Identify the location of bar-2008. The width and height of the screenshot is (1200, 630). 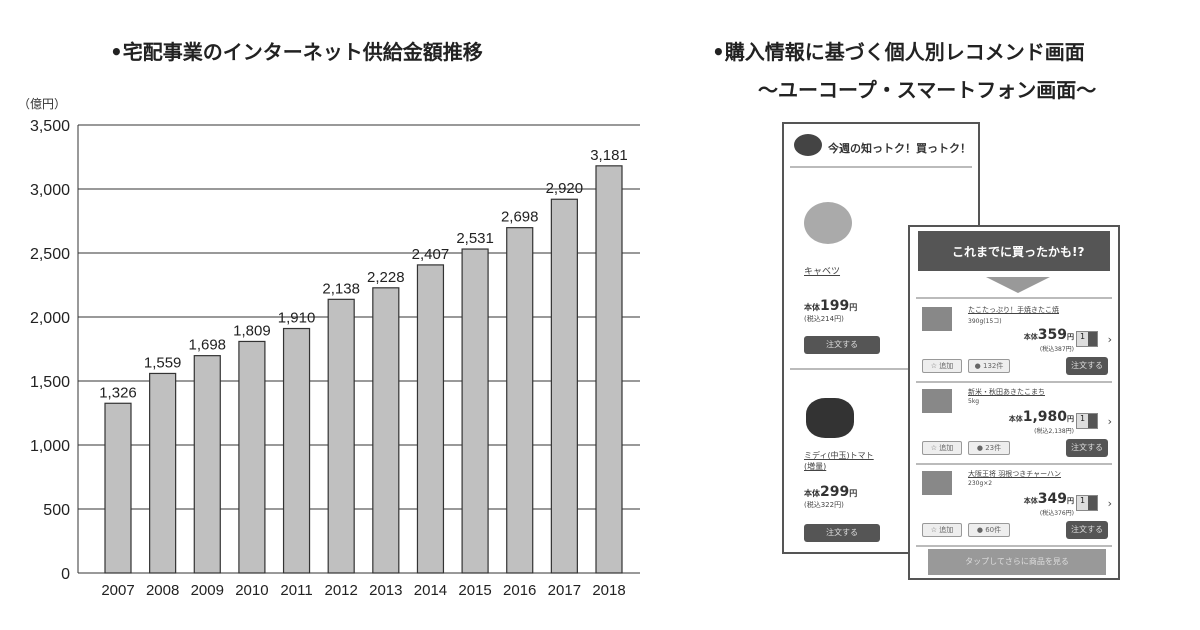
(163, 473).